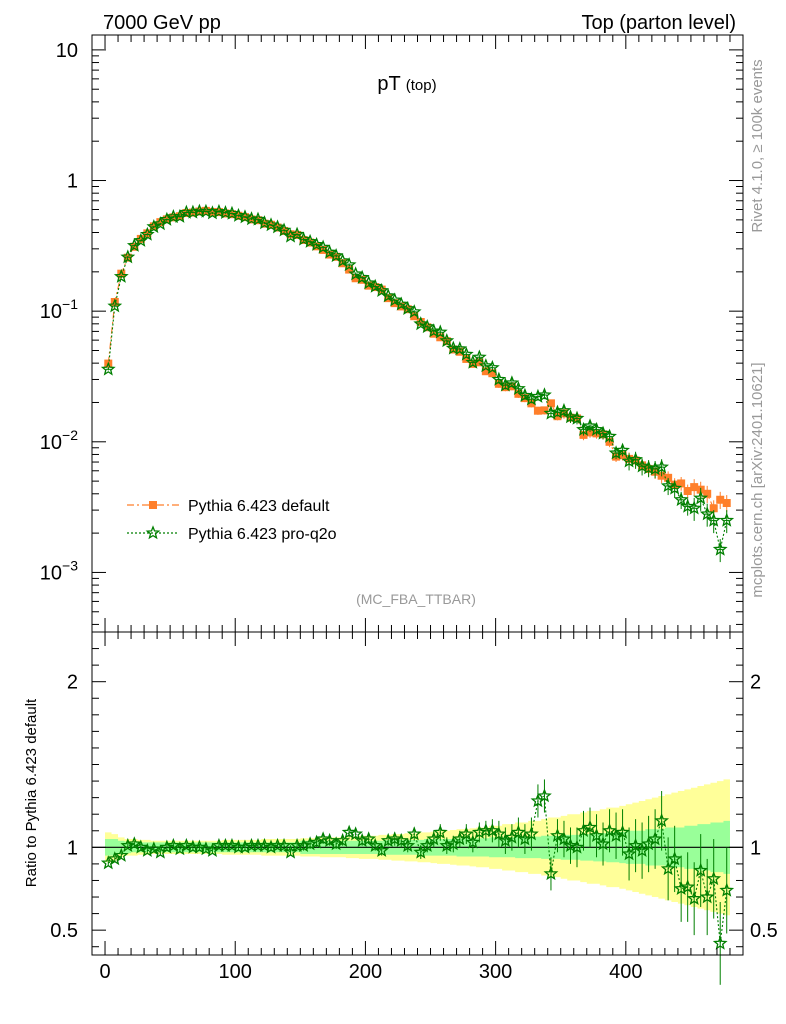  What do you see at coordinates (59, 309) in the screenshot?
I see `y-tick-label: 10−1` at bounding box center [59, 309].